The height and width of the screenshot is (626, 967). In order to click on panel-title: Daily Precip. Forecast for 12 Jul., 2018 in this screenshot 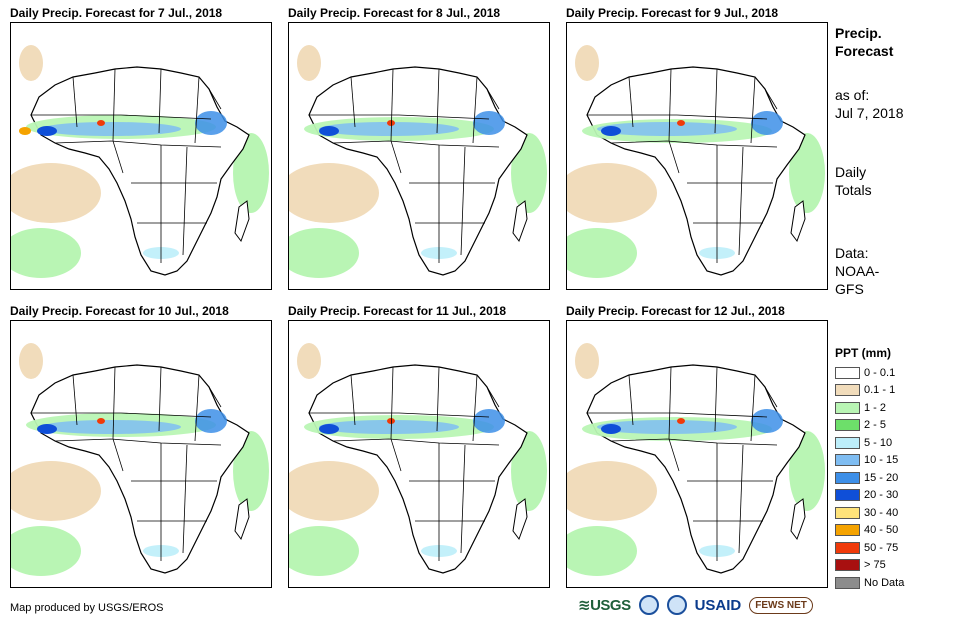, I will do `click(675, 311)`.